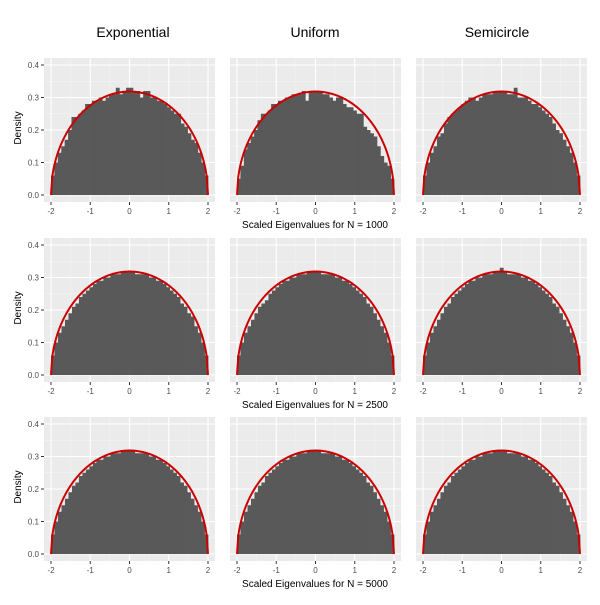 The height and width of the screenshot is (605, 600). What do you see at coordinates (18, 307) in the screenshot?
I see `y-axis-label-row-2: Density` at bounding box center [18, 307].